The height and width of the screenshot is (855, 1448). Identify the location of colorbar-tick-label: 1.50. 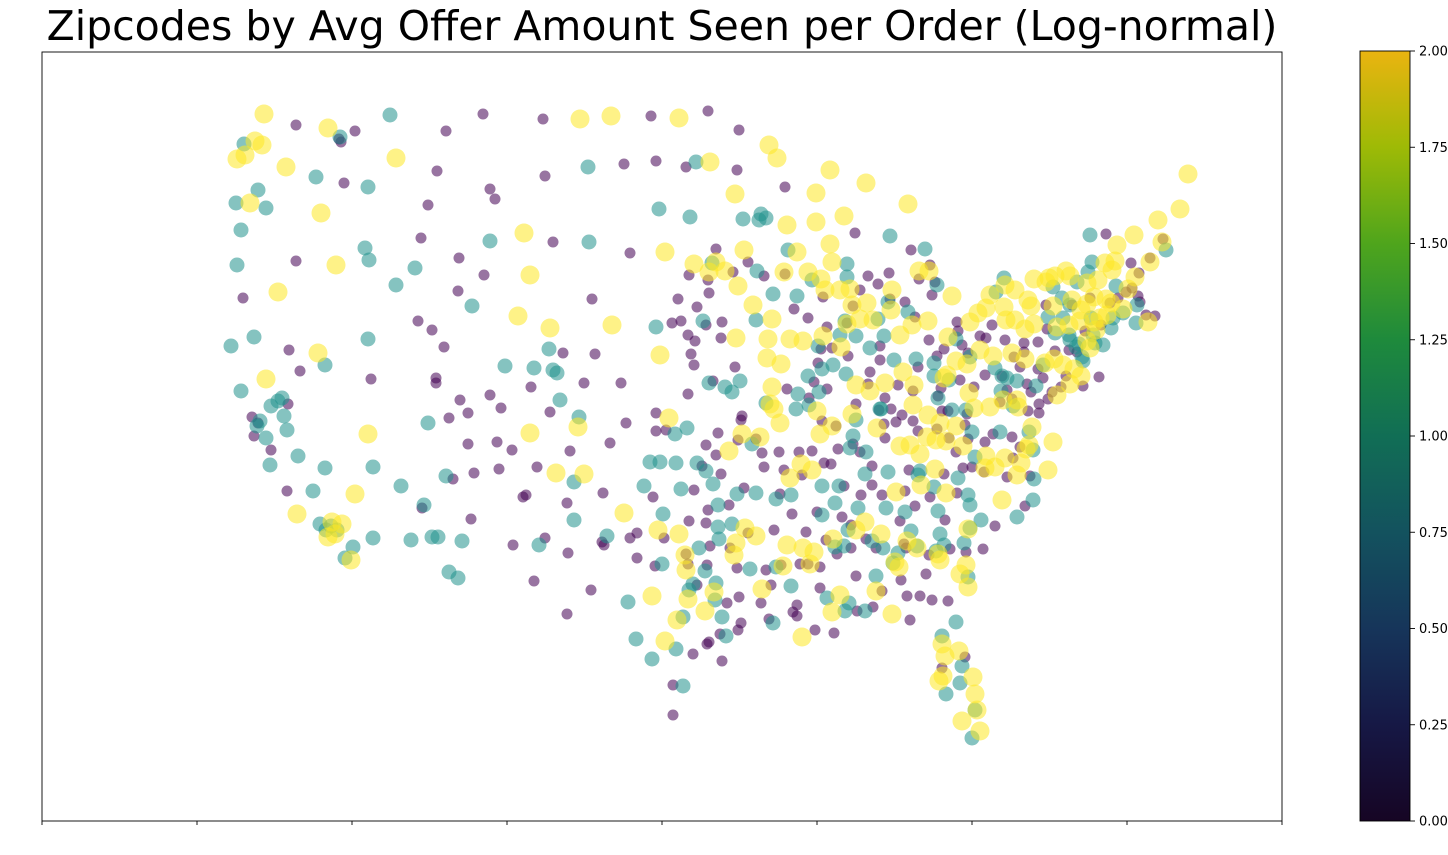
(1433, 244).